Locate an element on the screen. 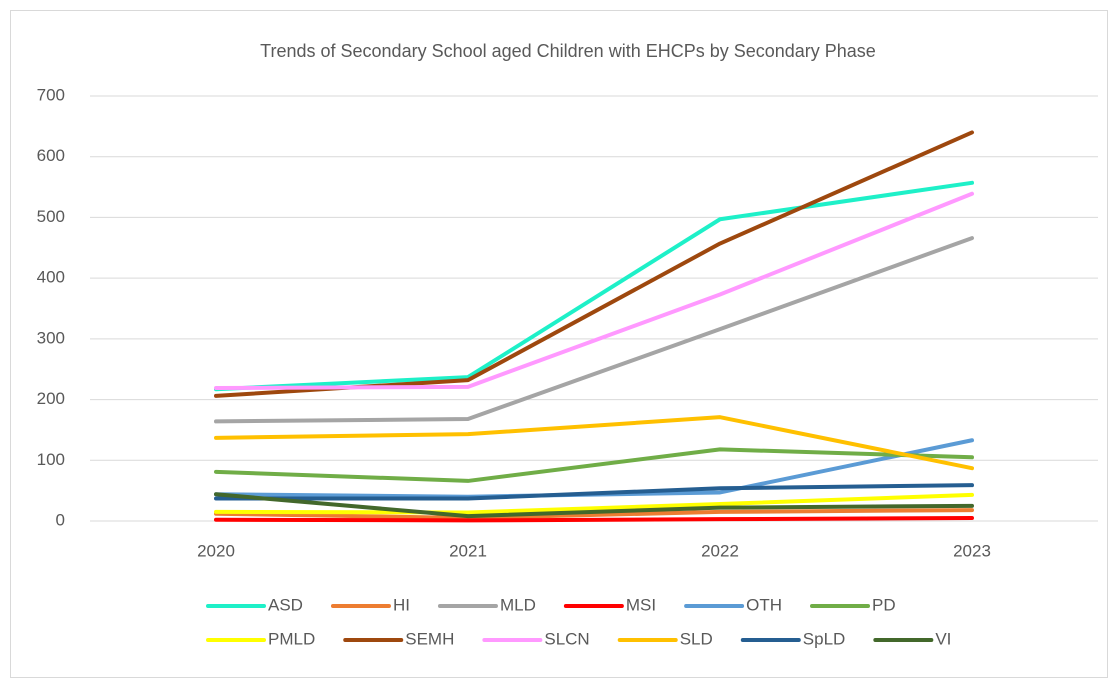 The width and height of the screenshot is (1109, 678). legend-label: PD is located at coordinates (884, 604).